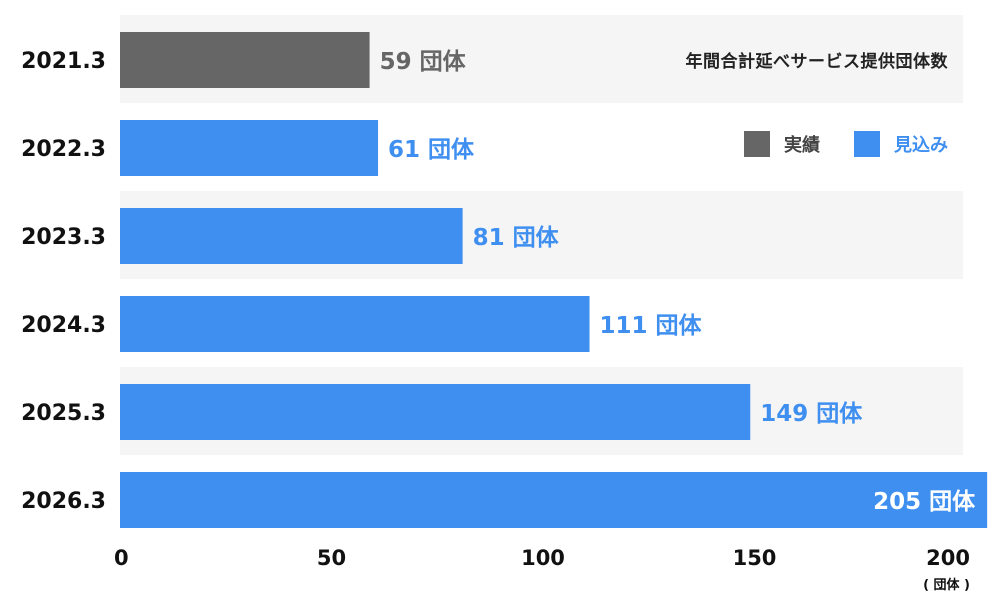  I want to click on bar-2025.3, so click(435, 412).